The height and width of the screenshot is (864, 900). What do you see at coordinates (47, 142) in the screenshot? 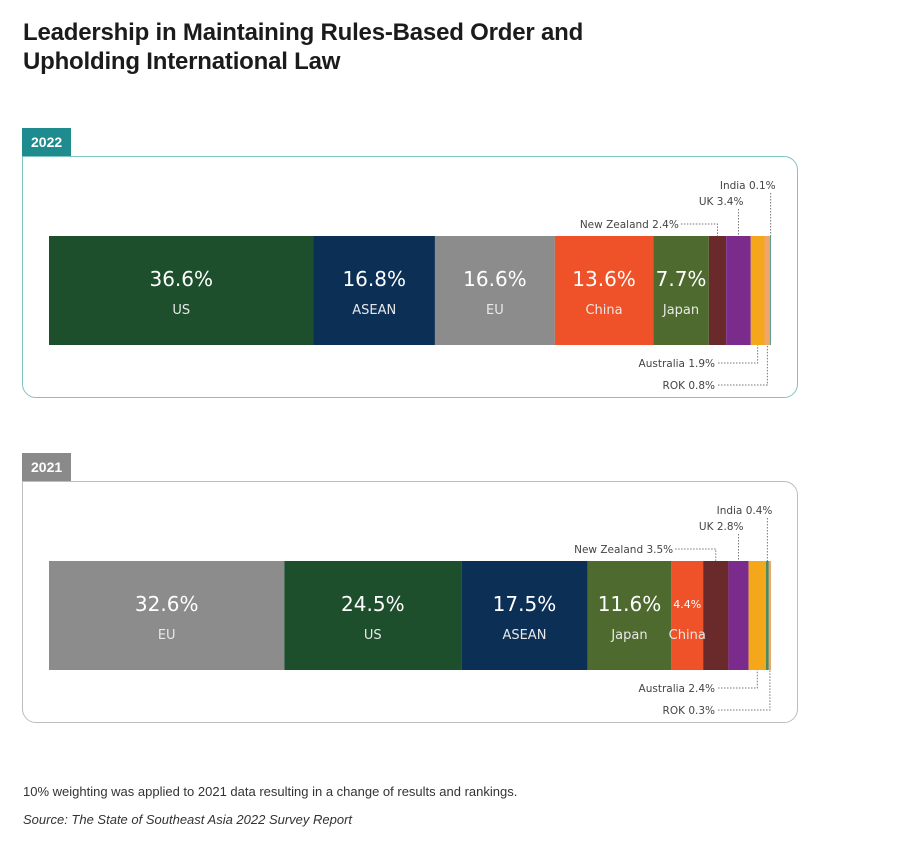
I see `year-tab-2022: 2022` at bounding box center [47, 142].